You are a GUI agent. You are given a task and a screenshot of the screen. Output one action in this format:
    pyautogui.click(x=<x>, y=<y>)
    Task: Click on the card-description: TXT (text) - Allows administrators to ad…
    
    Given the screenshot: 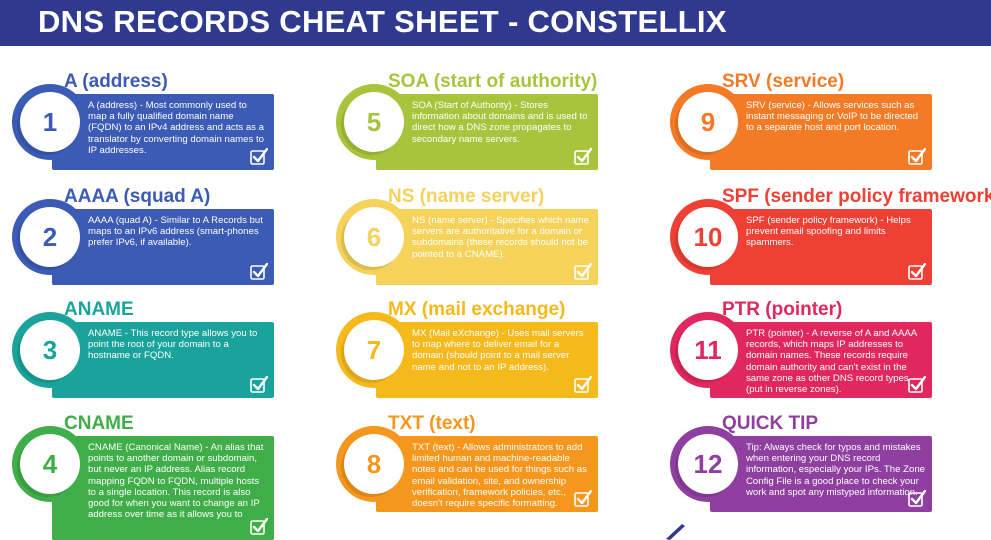 What is the action you would take?
    pyautogui.click(x=499, y=476)
    